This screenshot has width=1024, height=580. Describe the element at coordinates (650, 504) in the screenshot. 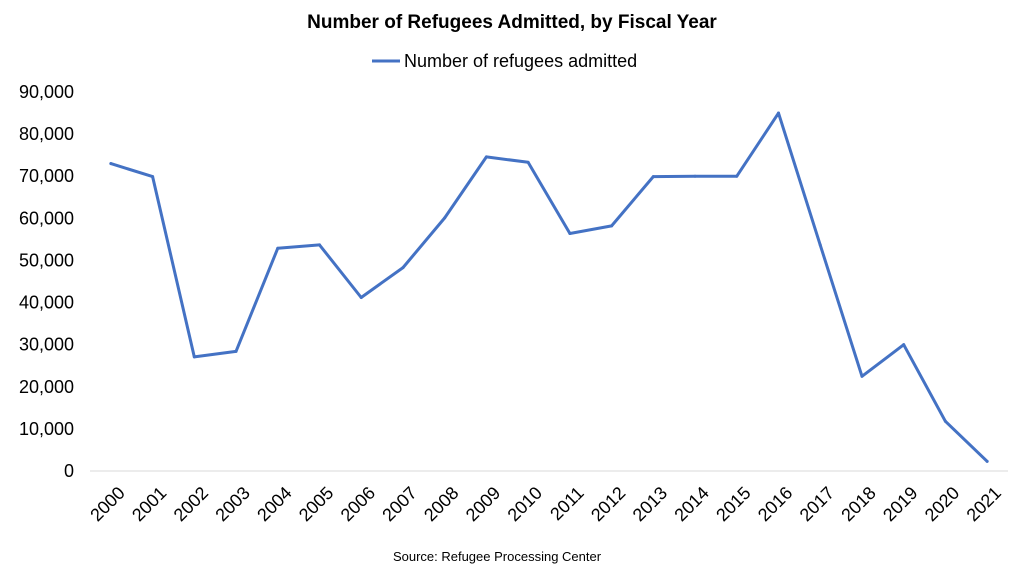

I see `x-tick-label: 2013` at that location.